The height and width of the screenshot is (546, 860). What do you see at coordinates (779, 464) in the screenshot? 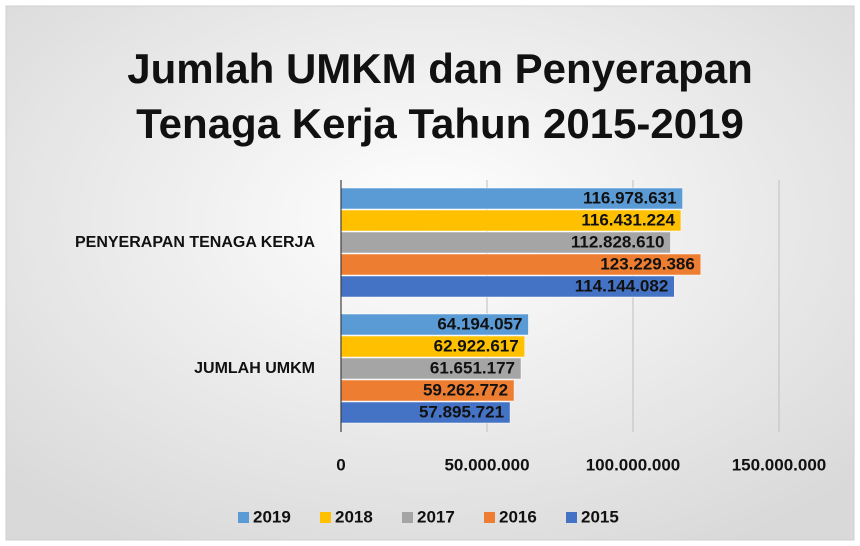
I see `x-tick-label: 150.000.000` at bounding box center [779, 464].